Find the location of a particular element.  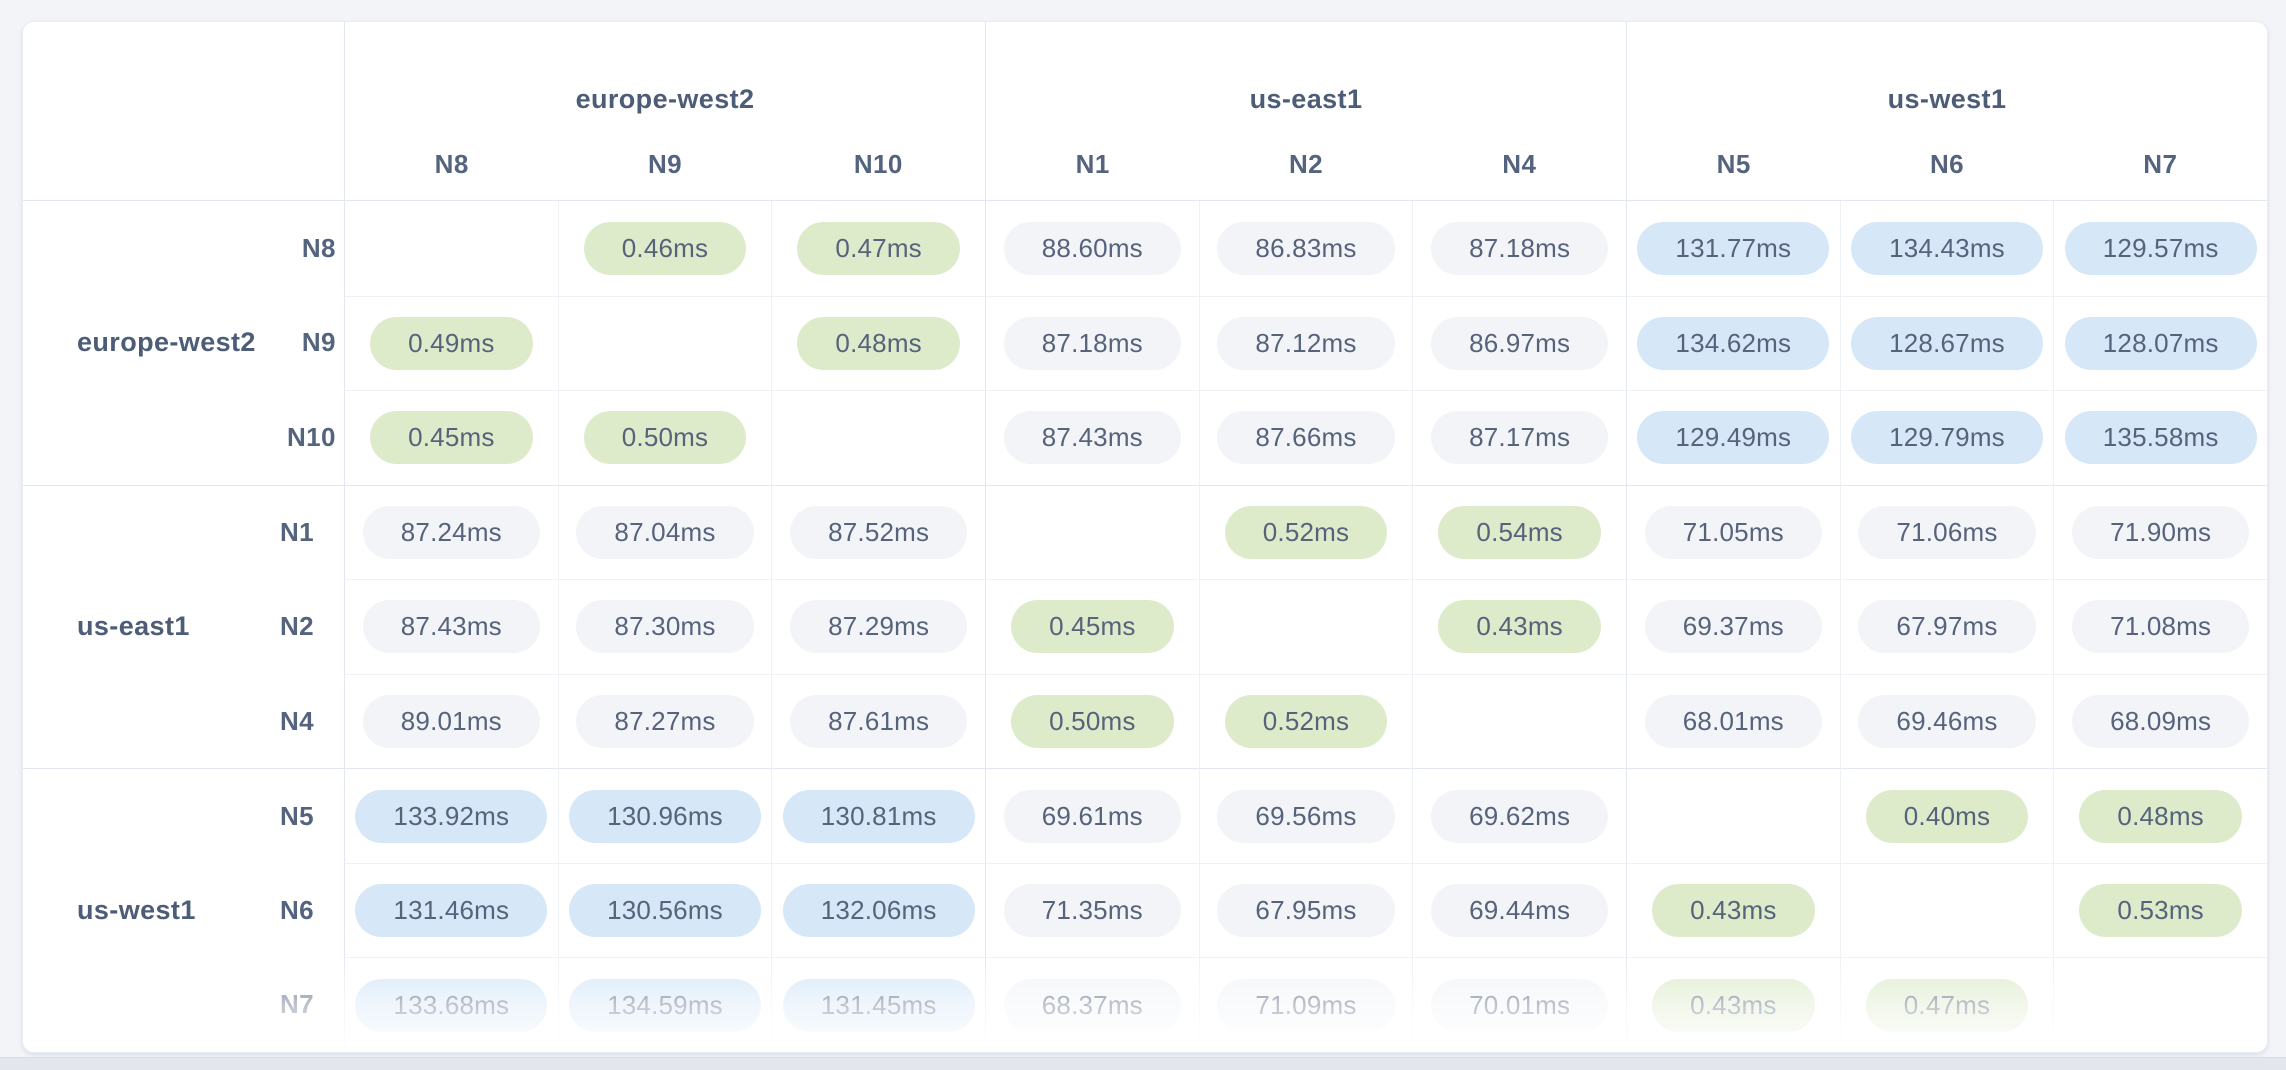

latency-cell: 133.92ms is located at coordinates (451, 815).